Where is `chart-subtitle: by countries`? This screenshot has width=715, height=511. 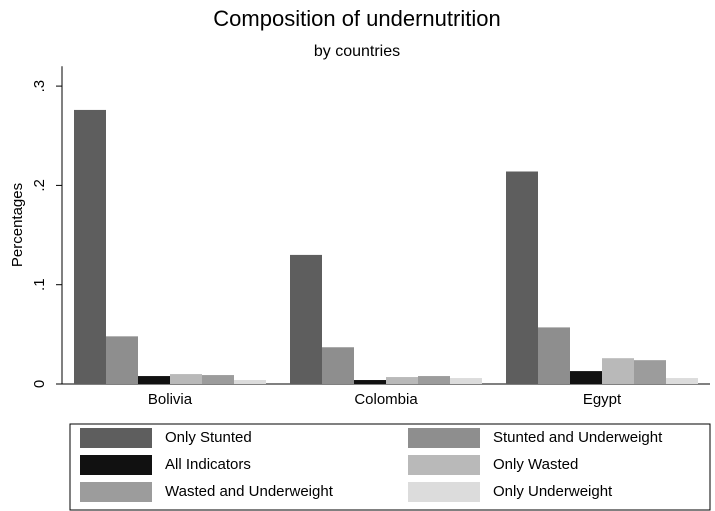
chart-subtitle: by countries is located at coordinates (357, 51).